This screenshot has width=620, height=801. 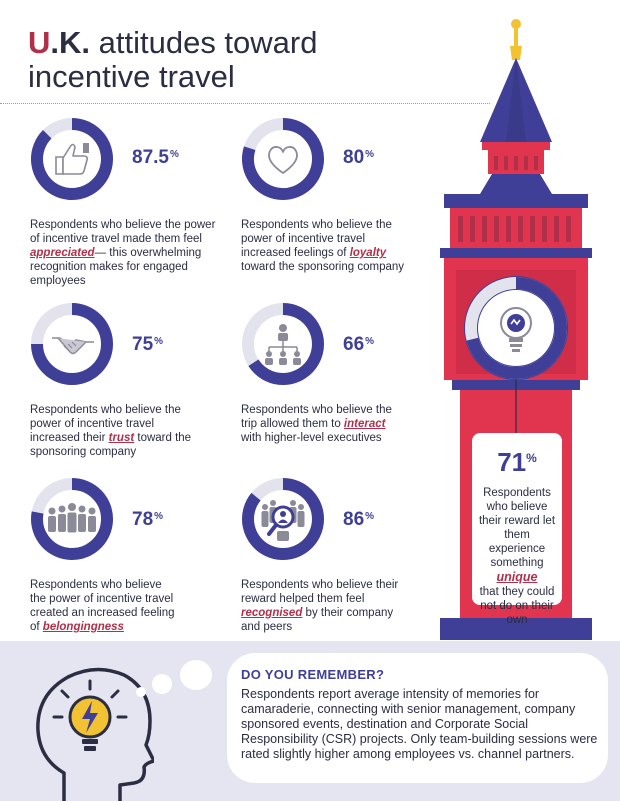 I want to click on group-icon, so click(x=72, y=518).